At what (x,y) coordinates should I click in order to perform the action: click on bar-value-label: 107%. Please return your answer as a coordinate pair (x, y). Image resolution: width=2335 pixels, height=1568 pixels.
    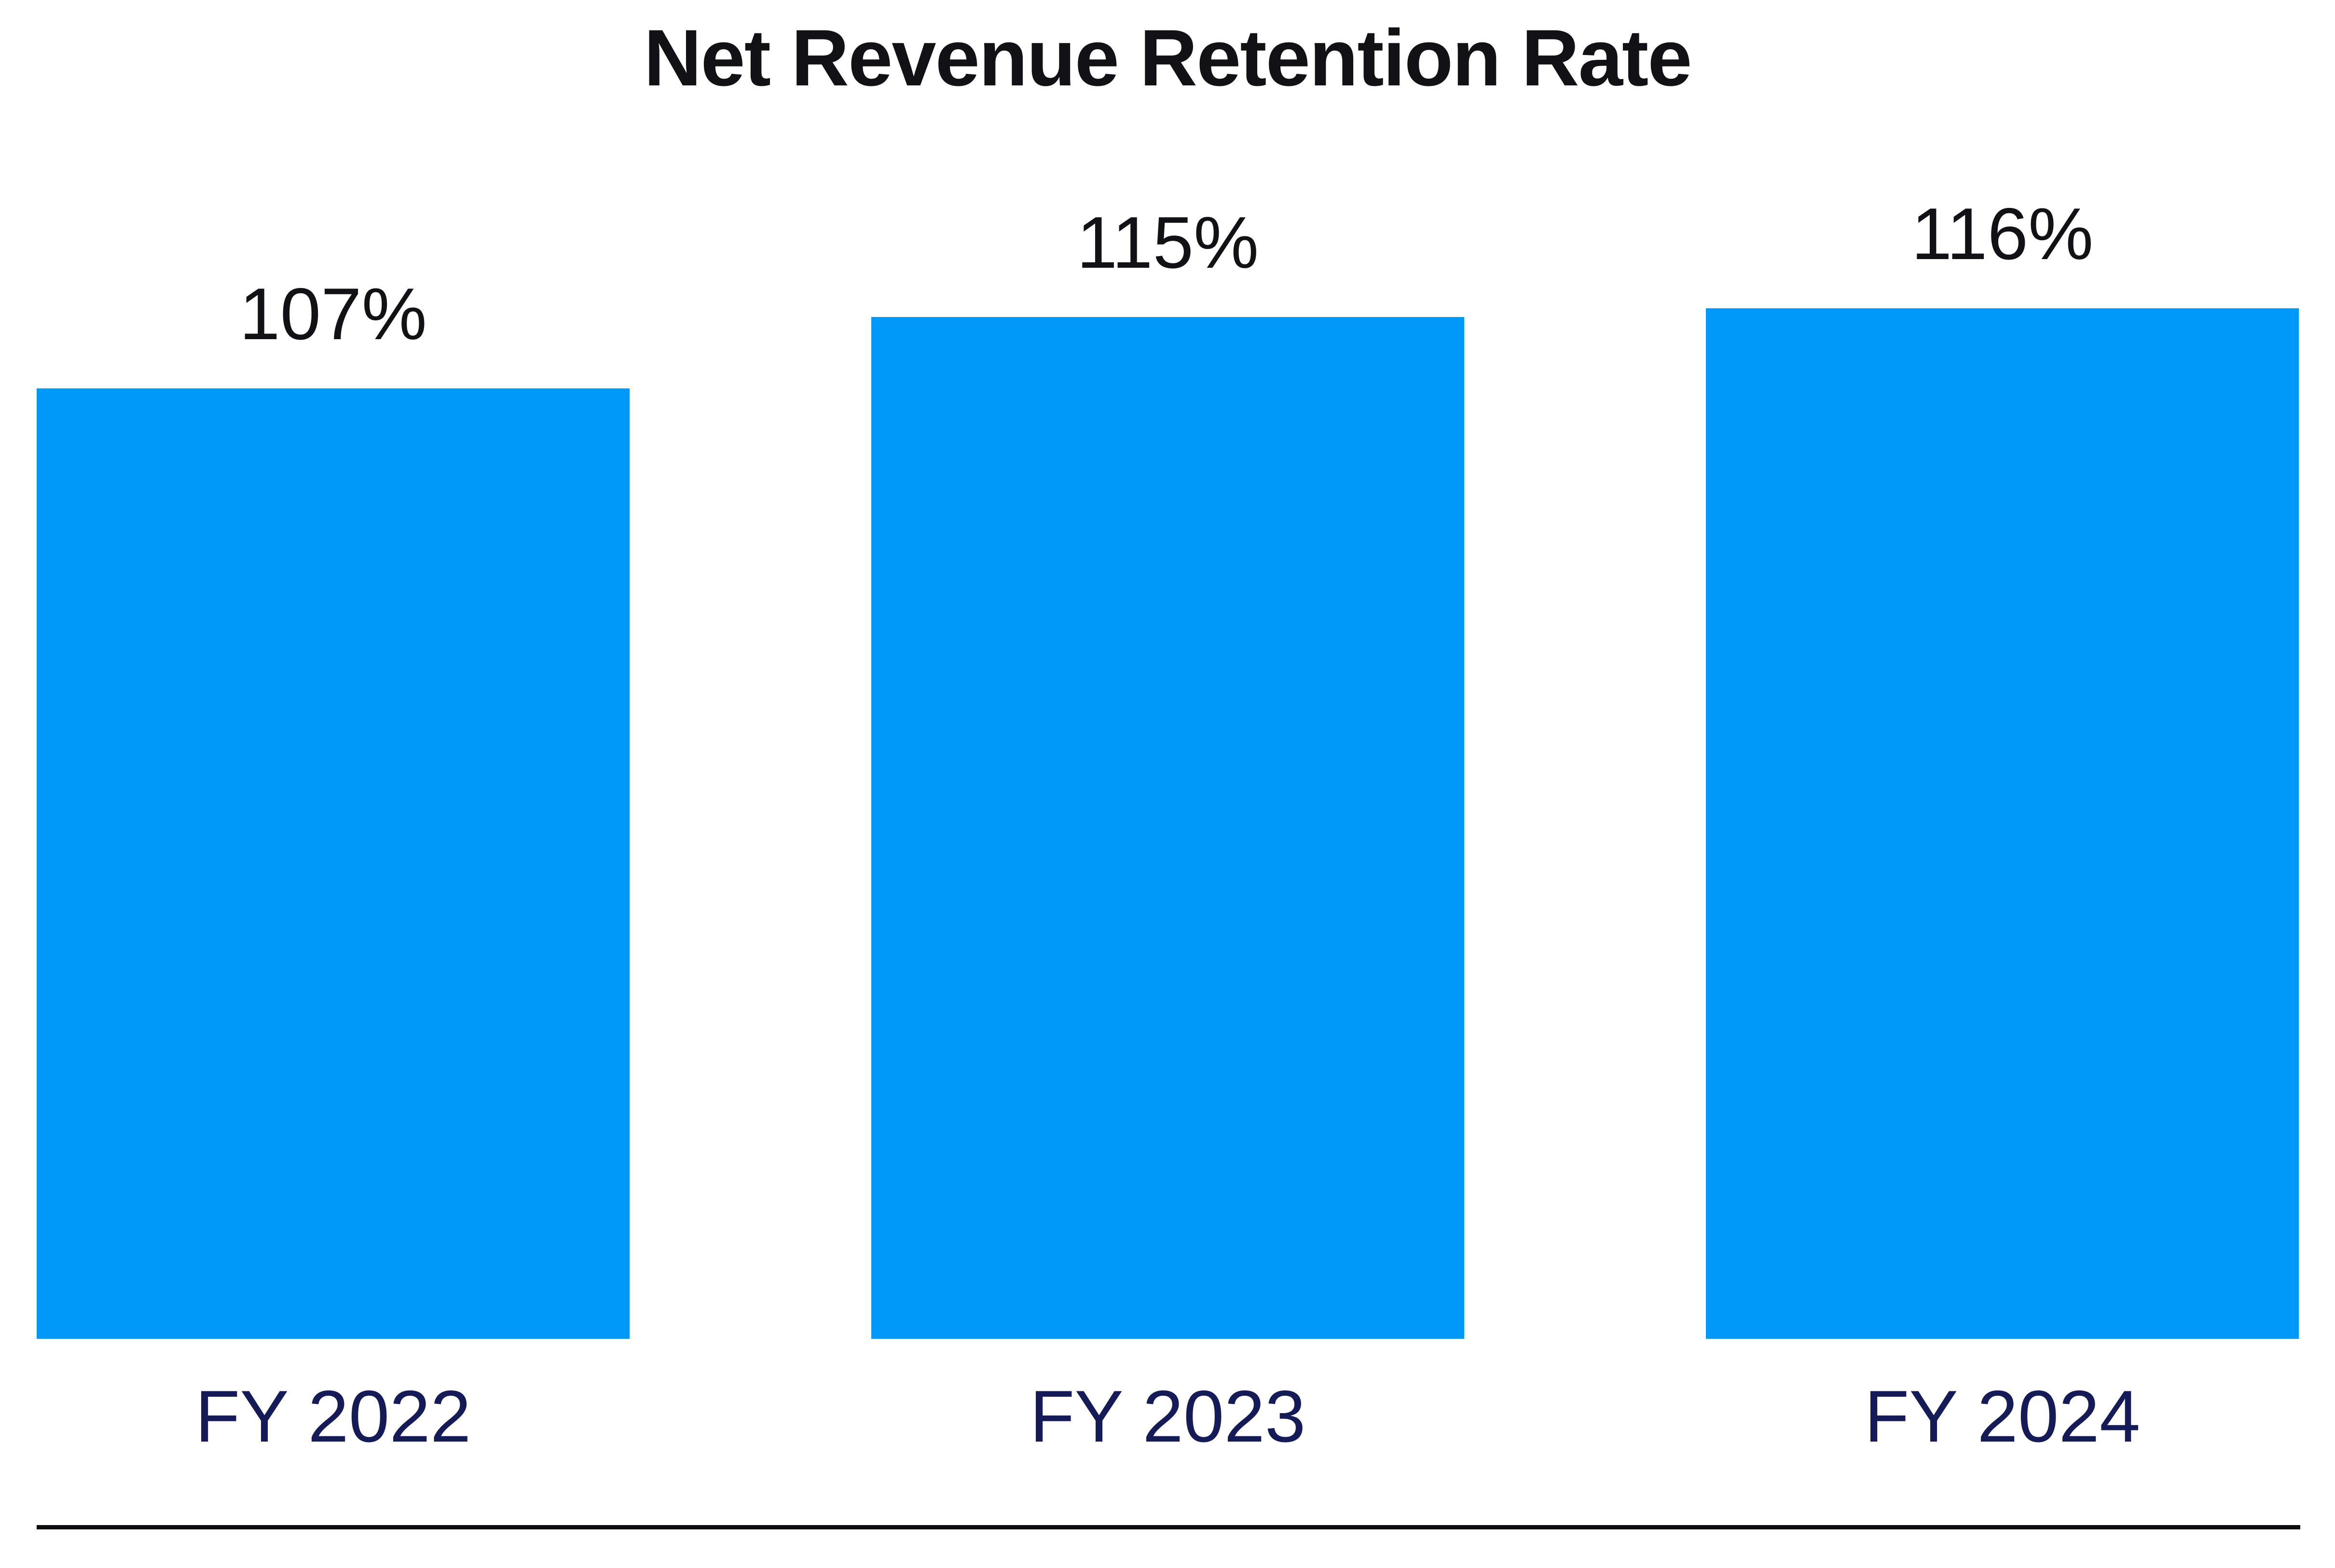
    Looking at the image, I should click on (333, 314).